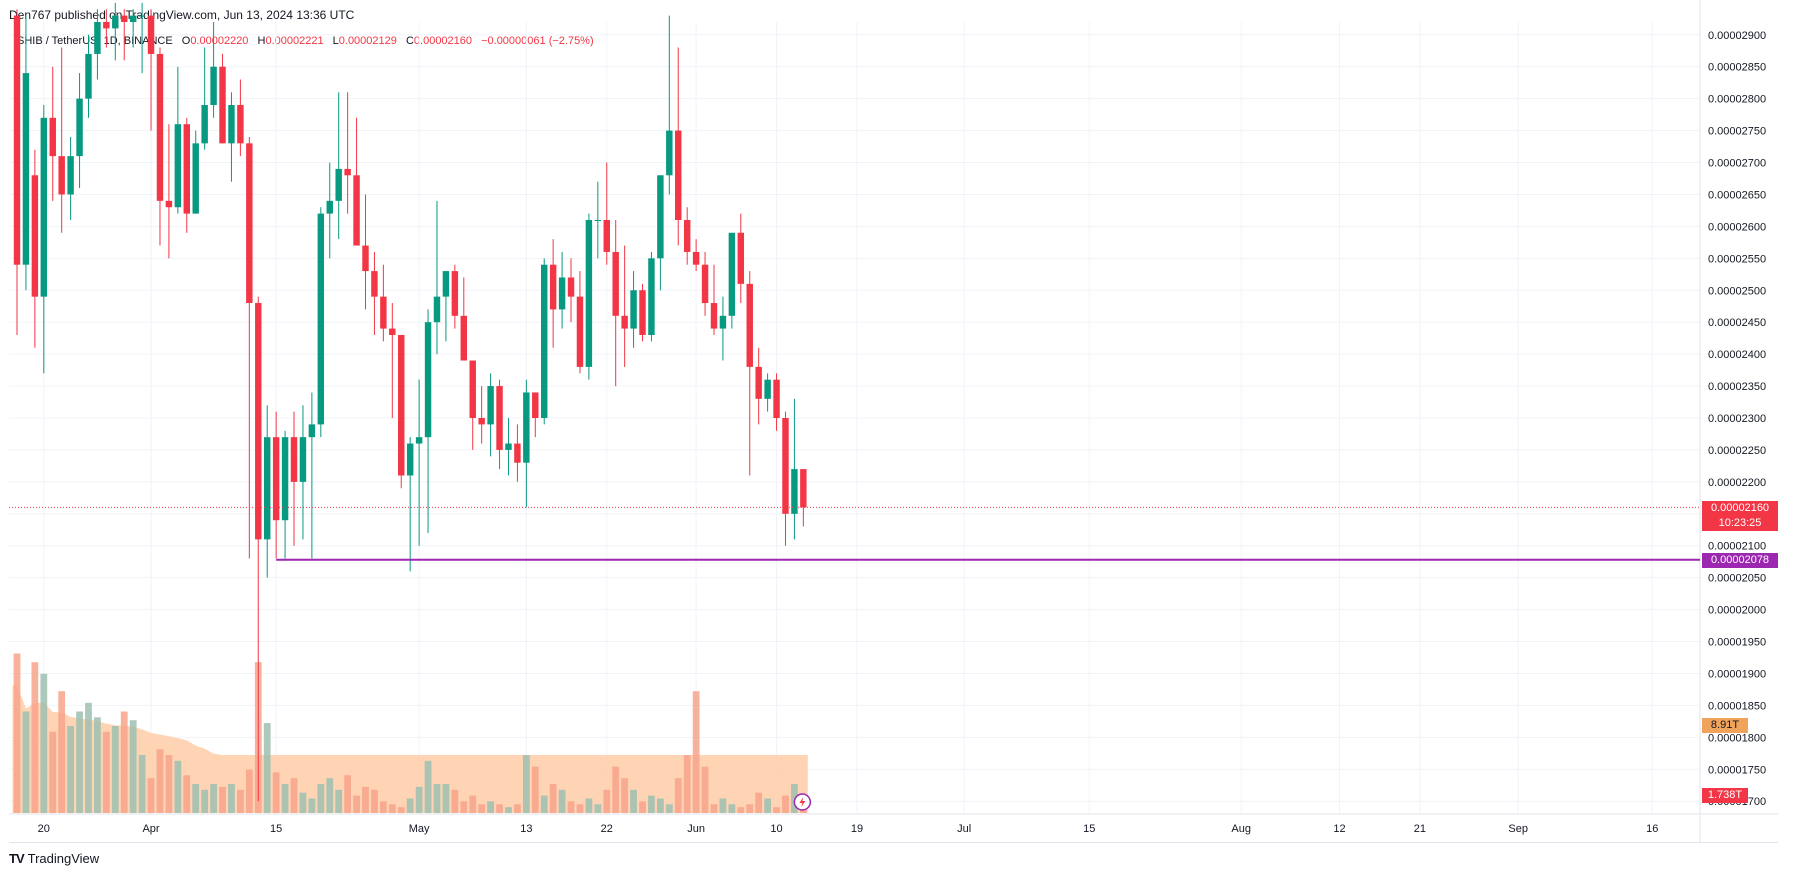 This screenshot has width=1794, height=877. Describe the element at coordinates (1241, 829) in the screenshot. I see `time-tick-label: Aug` at that location.